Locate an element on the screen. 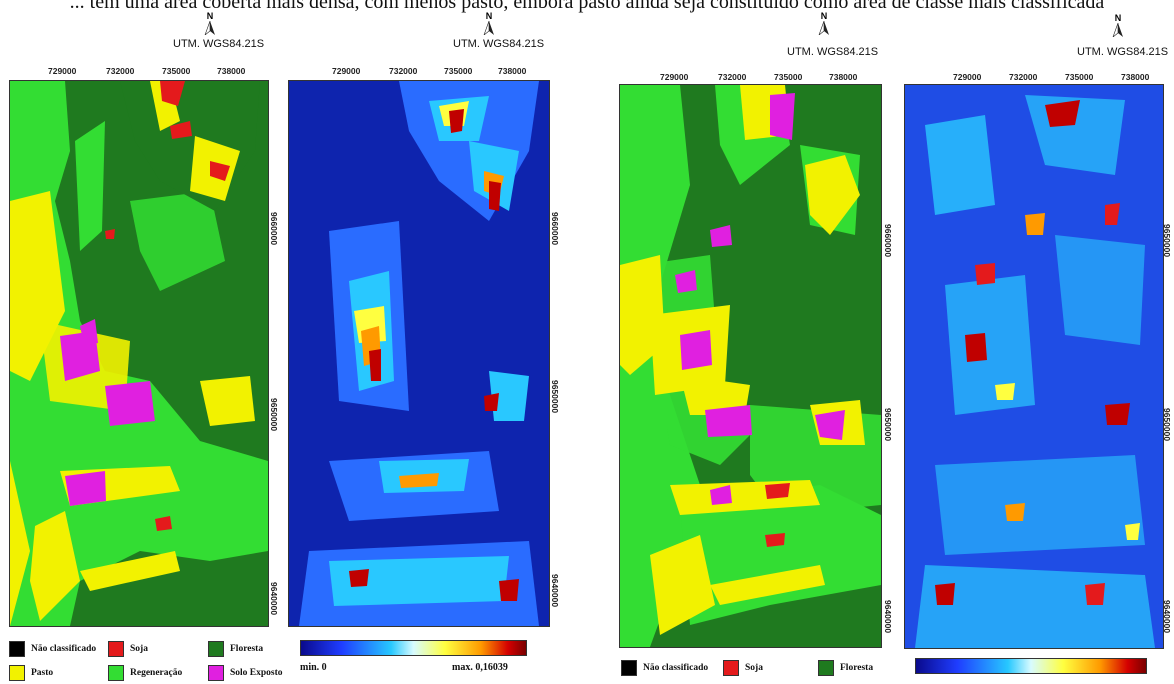 This screenshot has width=1174, height=684. legend-item: Regeneração is located at coordinates (145, 673).